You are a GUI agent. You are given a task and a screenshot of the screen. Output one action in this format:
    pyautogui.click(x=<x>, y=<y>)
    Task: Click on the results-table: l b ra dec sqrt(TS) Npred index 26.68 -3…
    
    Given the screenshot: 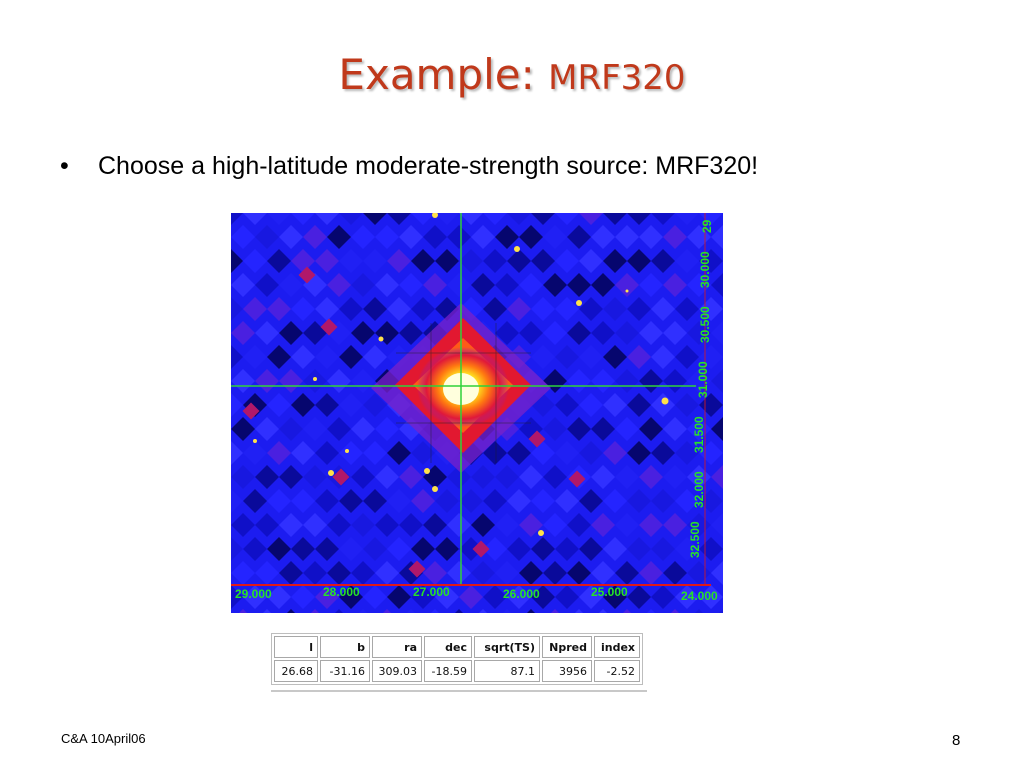 What is the action you would take?
    pyautogui.click(x=457, y=659)
    